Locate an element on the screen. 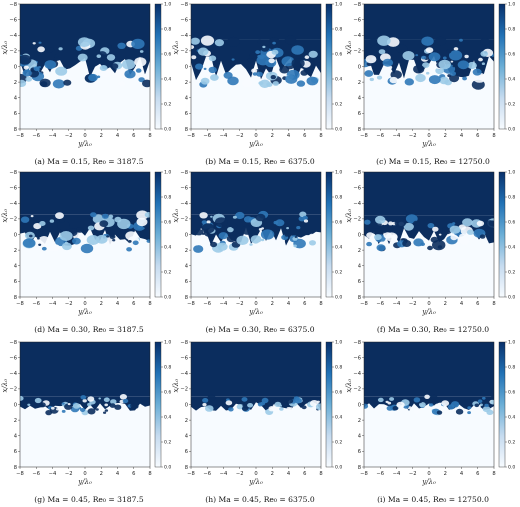 This screenshot has height=507, width=520. heavy-fluid-region is located at coordinates (256, 369).